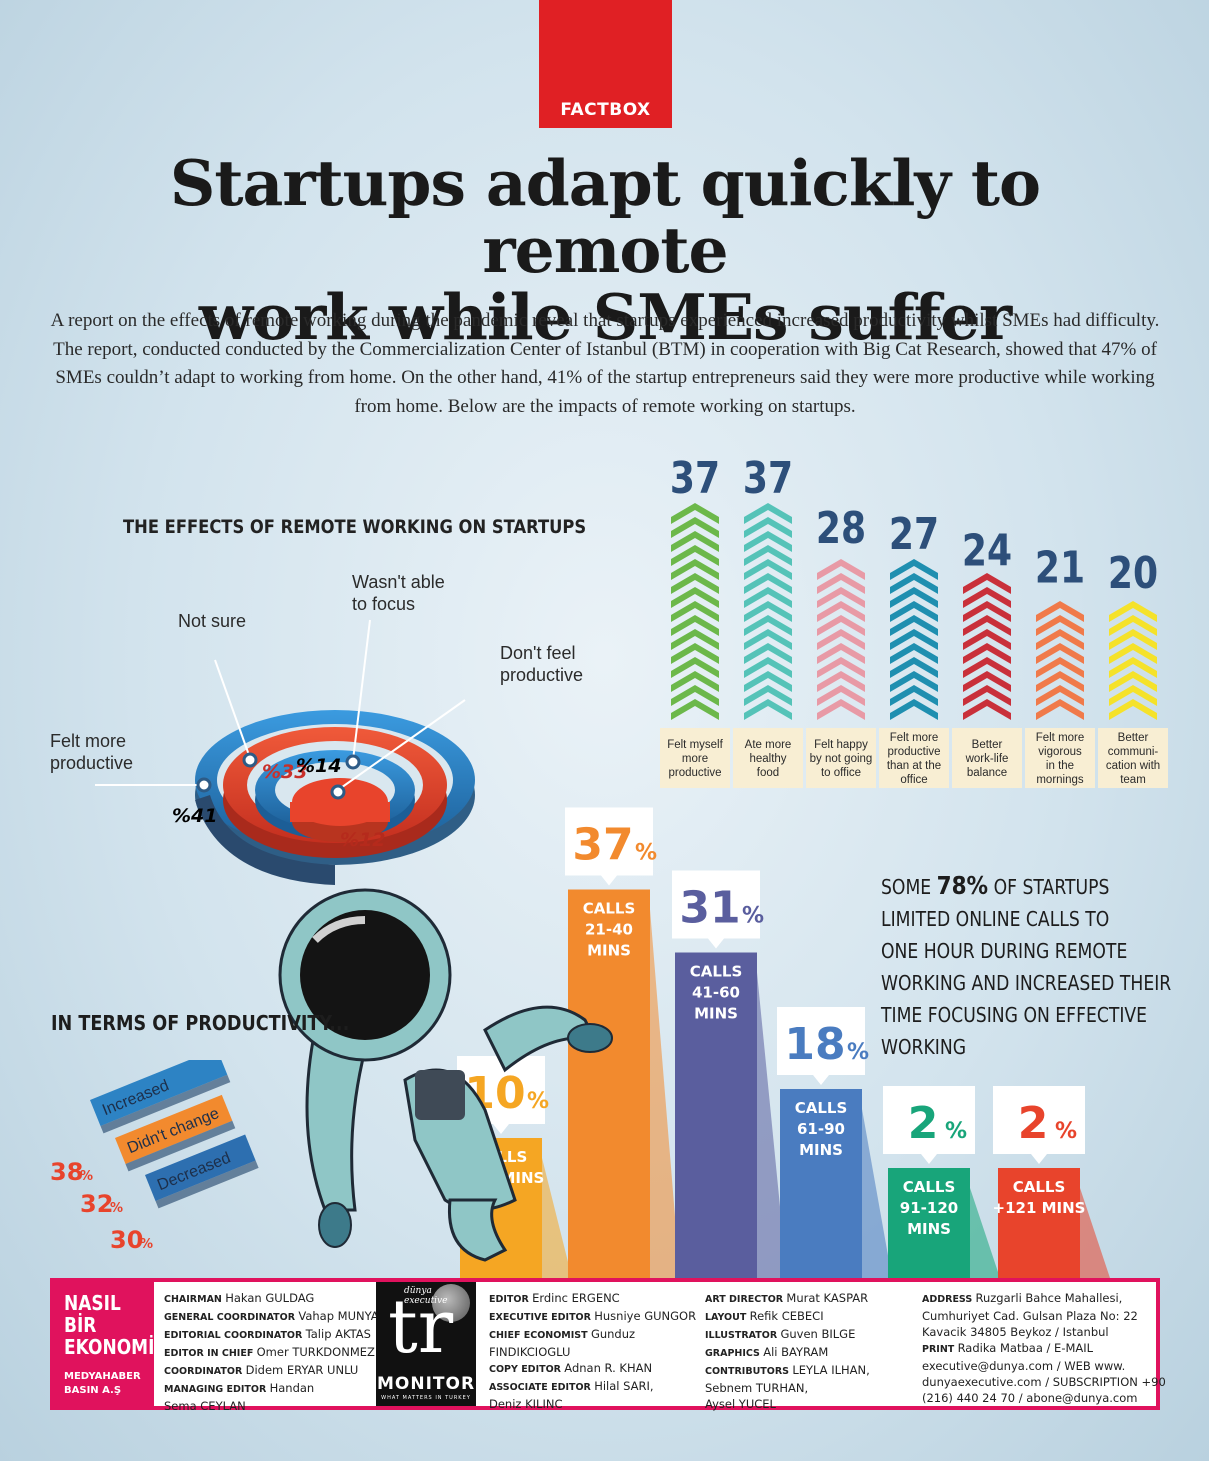 The width and height of the screenshot is (1209, 1461). What do you see at coordinates (426, 1296) in the screenshot?
I see `logo-small-text: dünya executive` at bounding box center [426, 1296].